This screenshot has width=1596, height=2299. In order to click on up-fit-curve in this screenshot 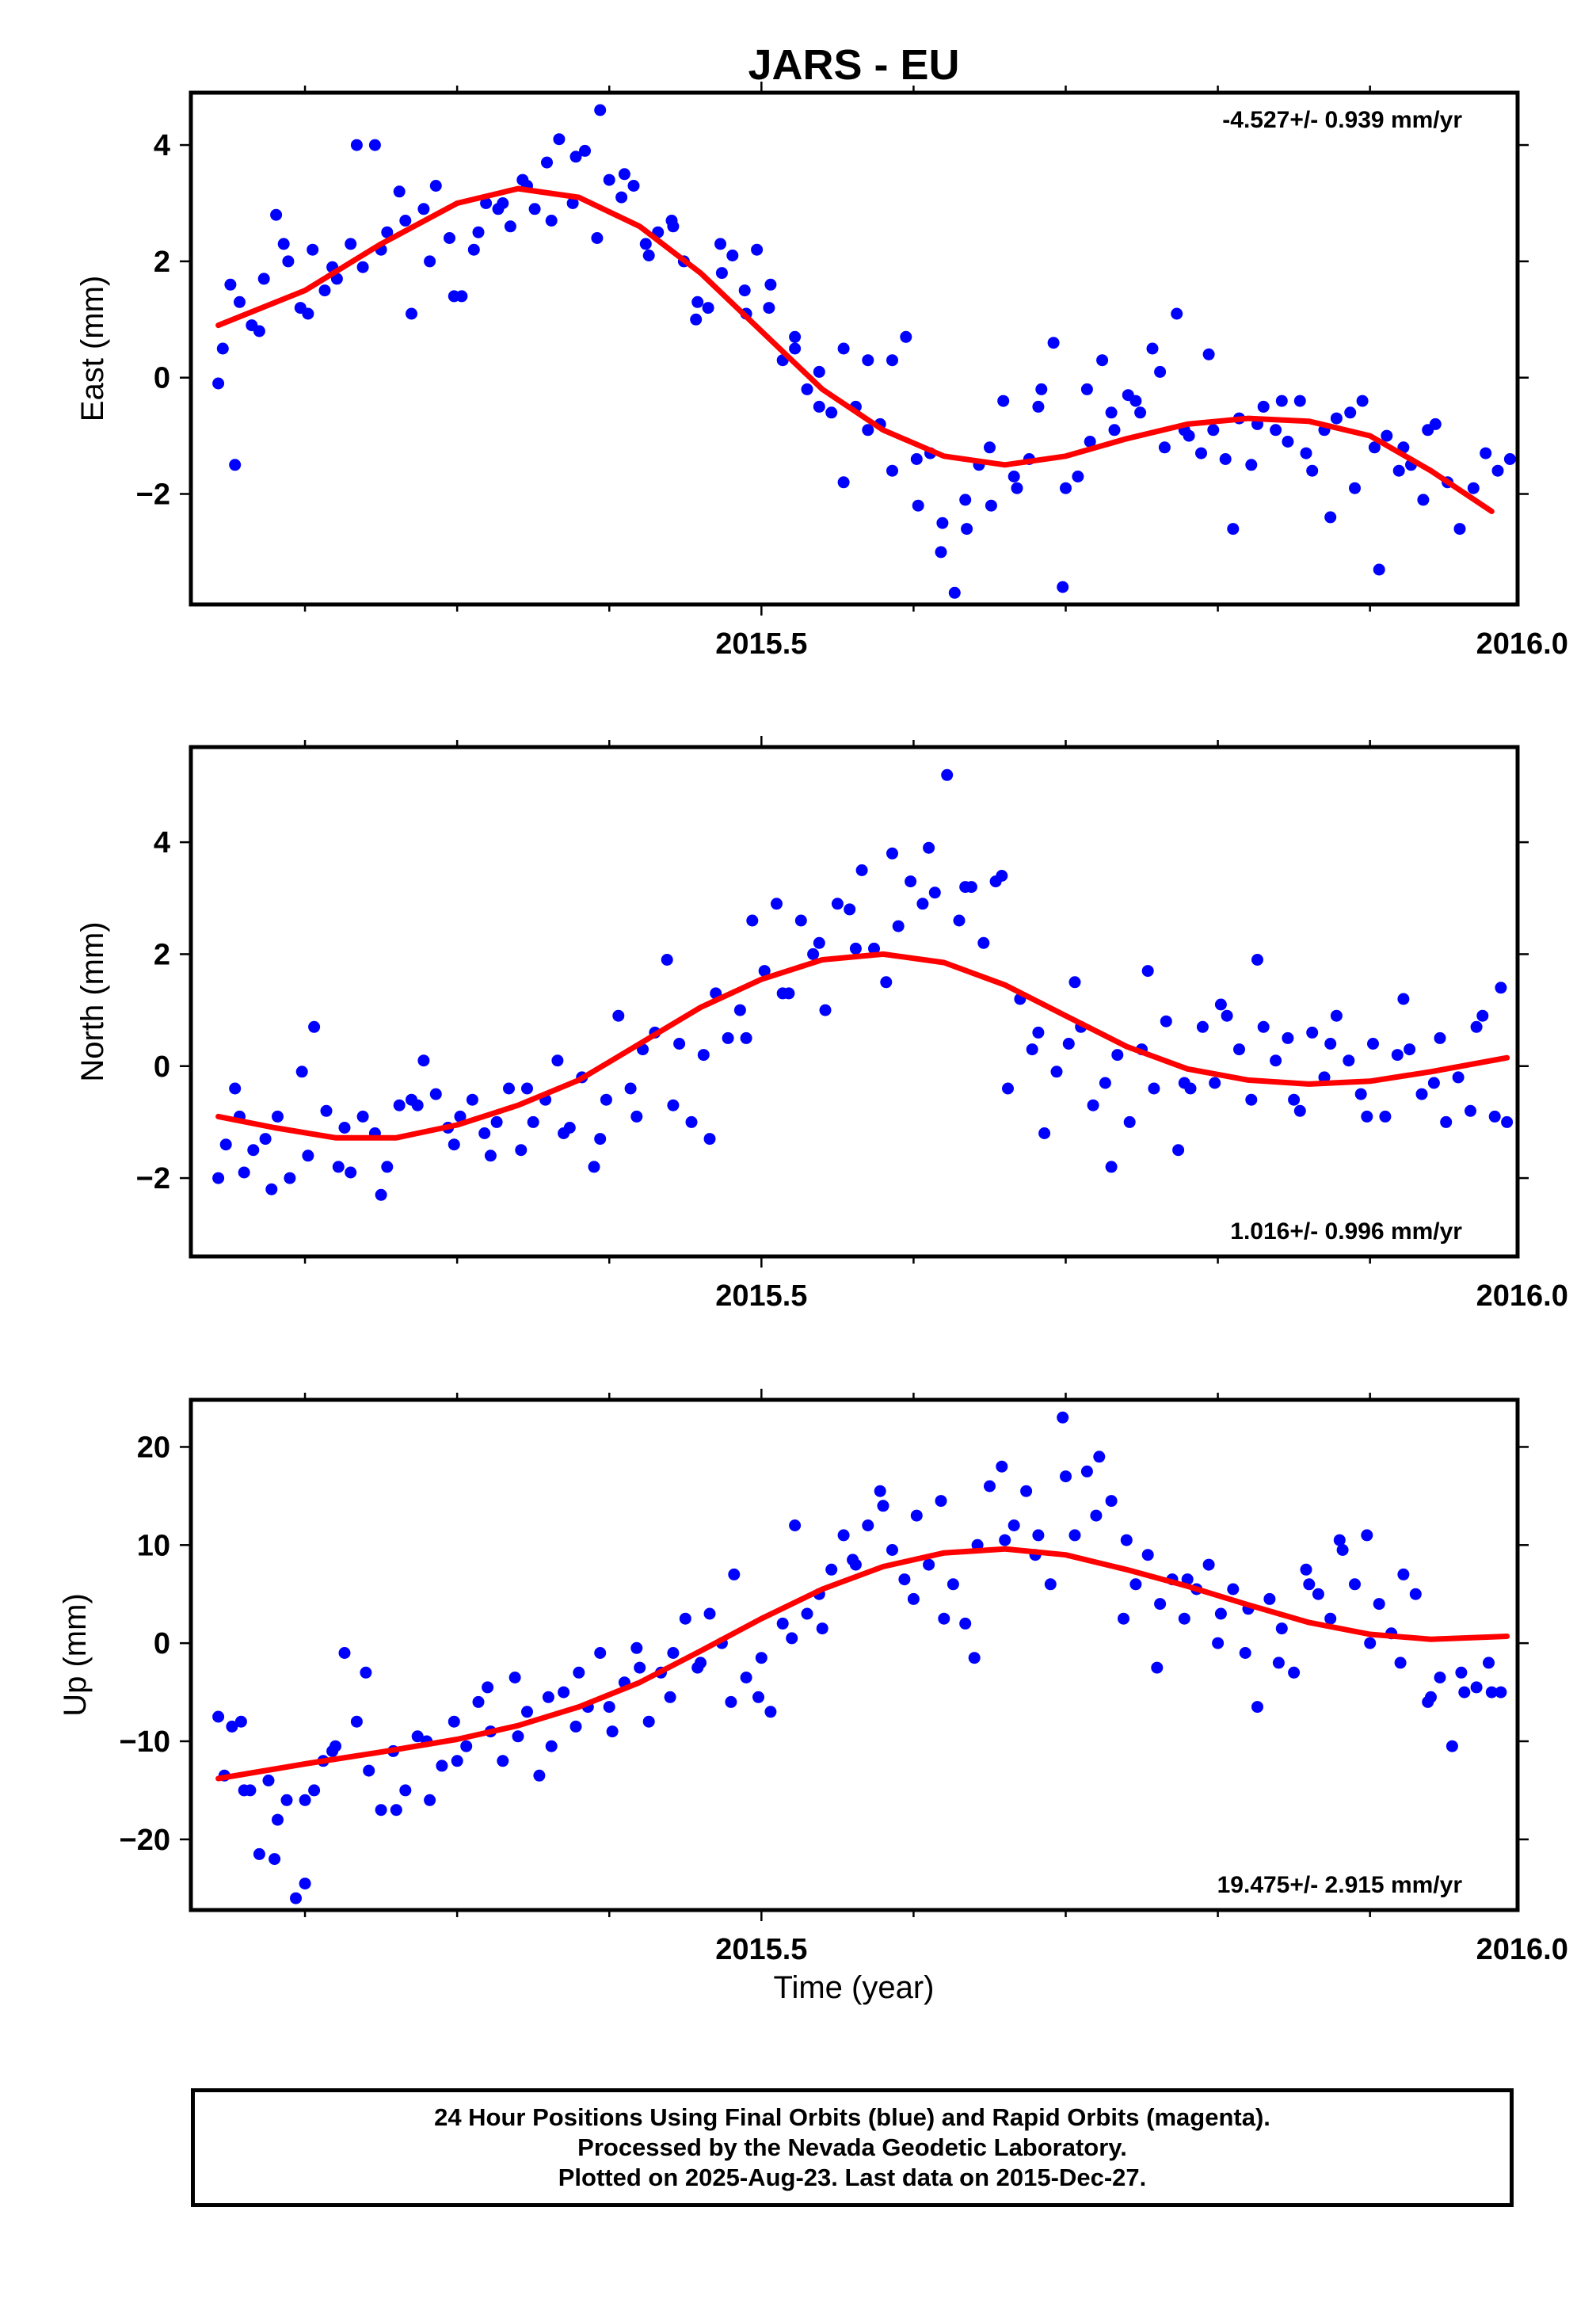, I will do `click(862, 1664)`.